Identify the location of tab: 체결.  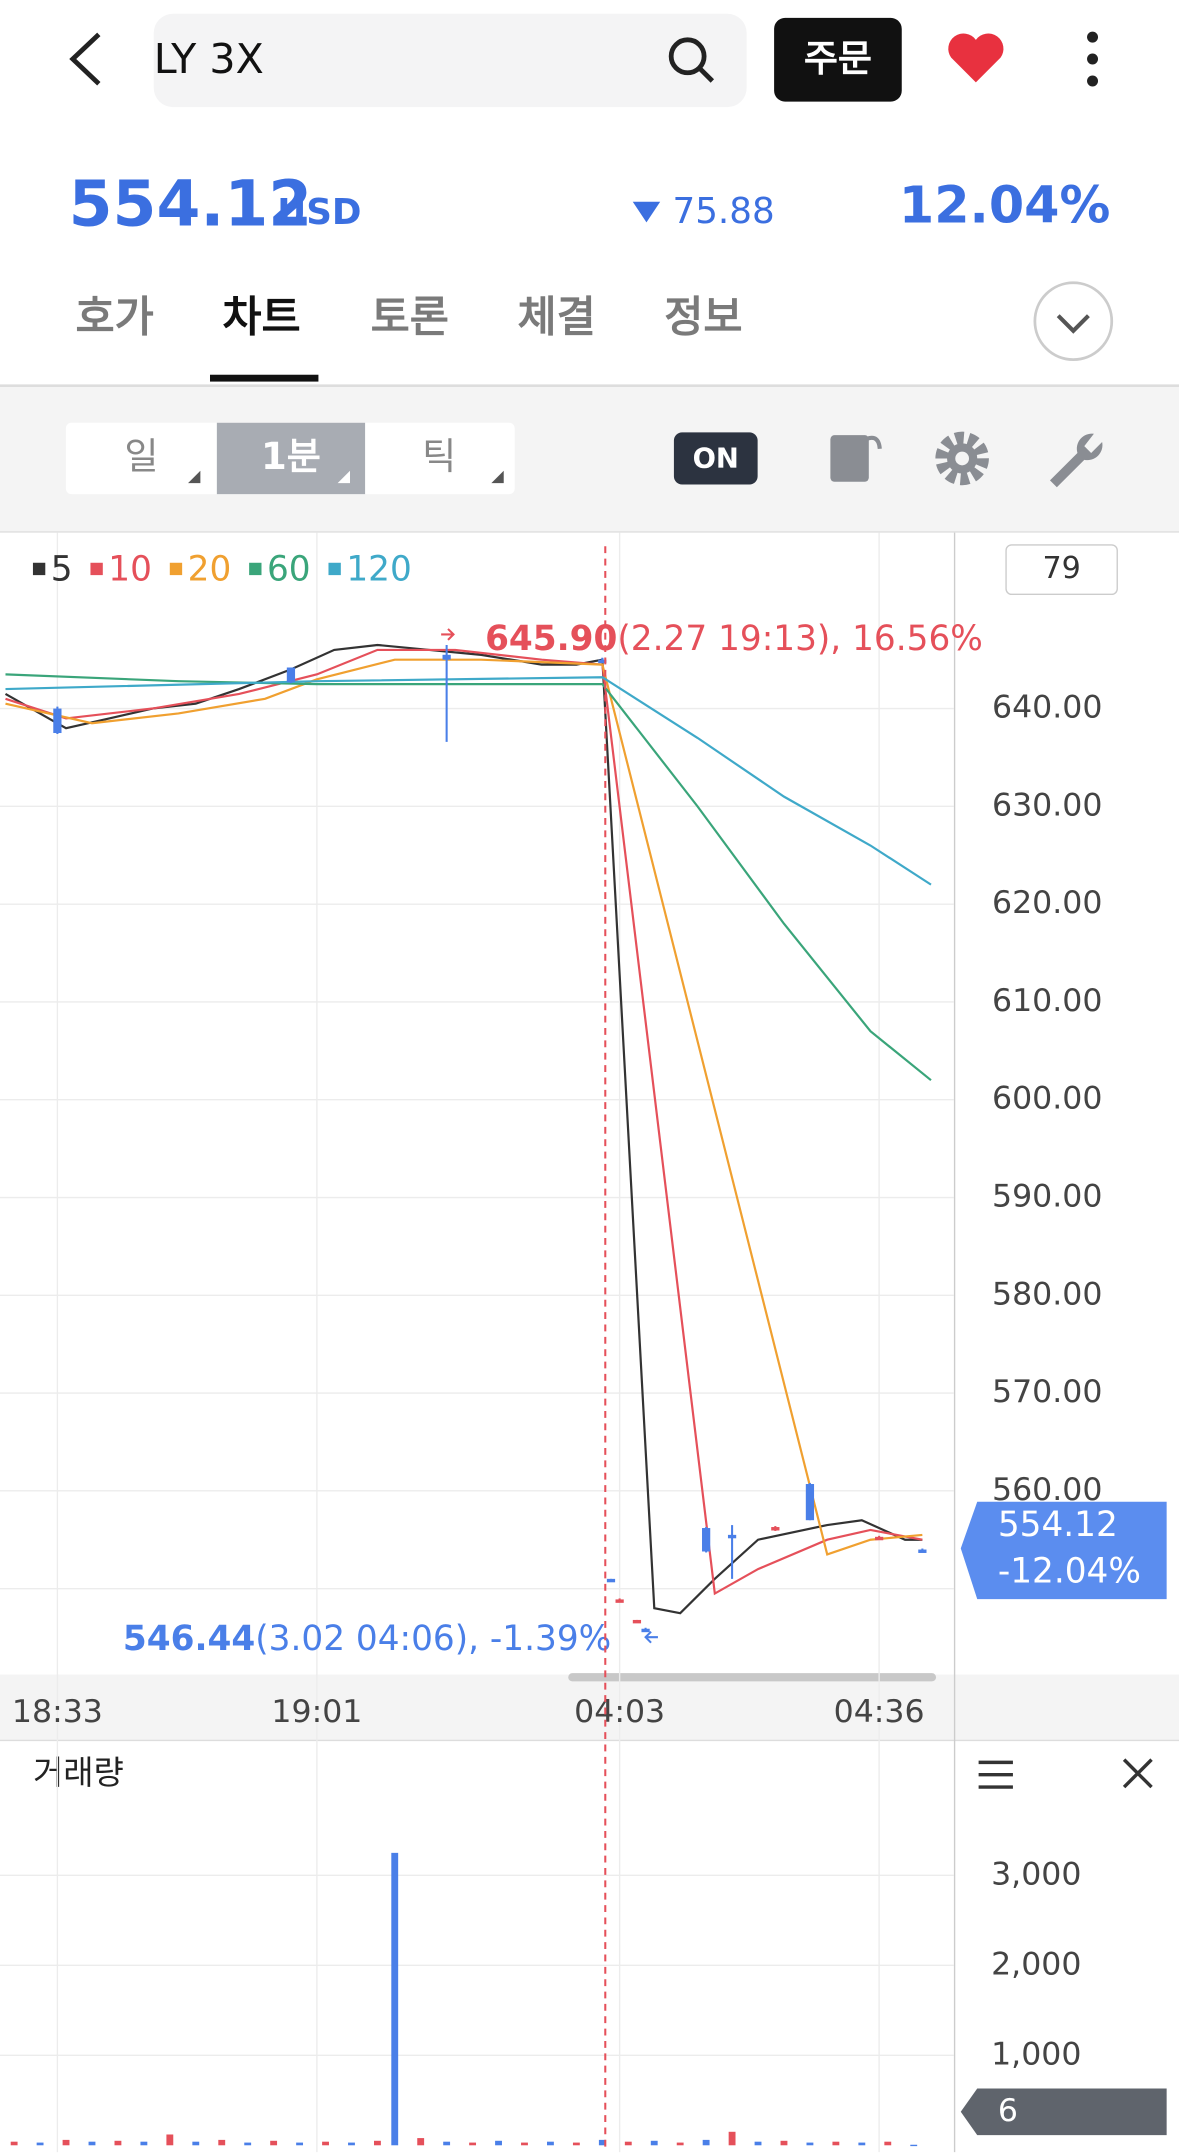
(556, 317).